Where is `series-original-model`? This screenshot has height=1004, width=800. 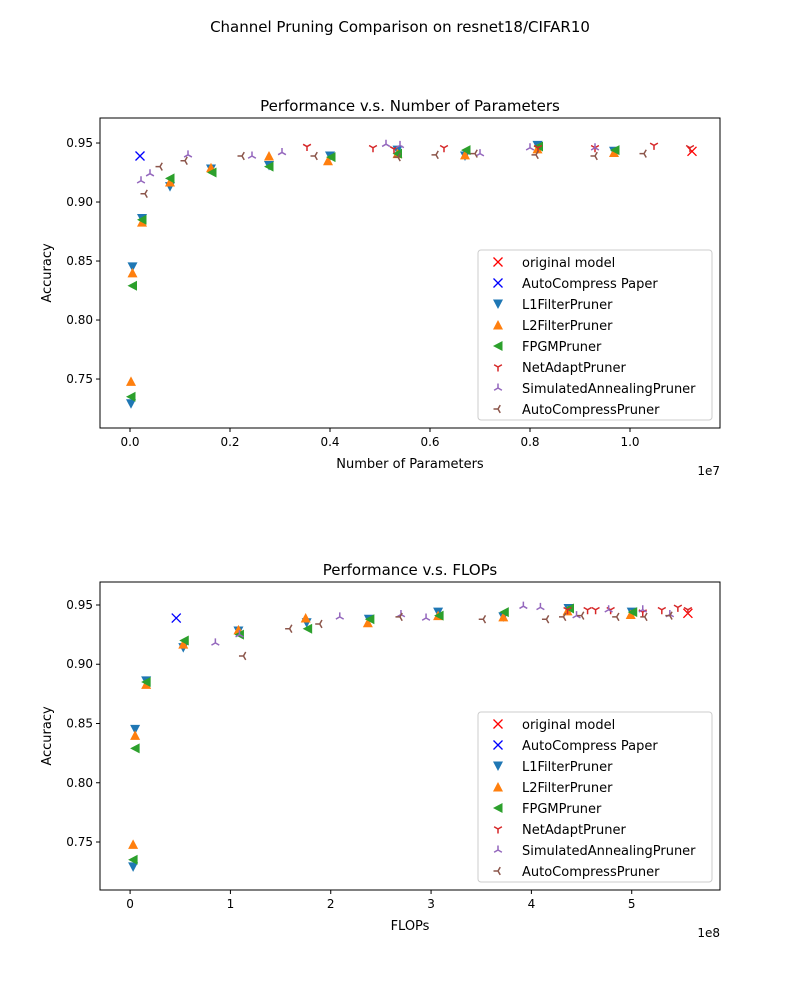
series-original-model is located at coordinates (692, 151).